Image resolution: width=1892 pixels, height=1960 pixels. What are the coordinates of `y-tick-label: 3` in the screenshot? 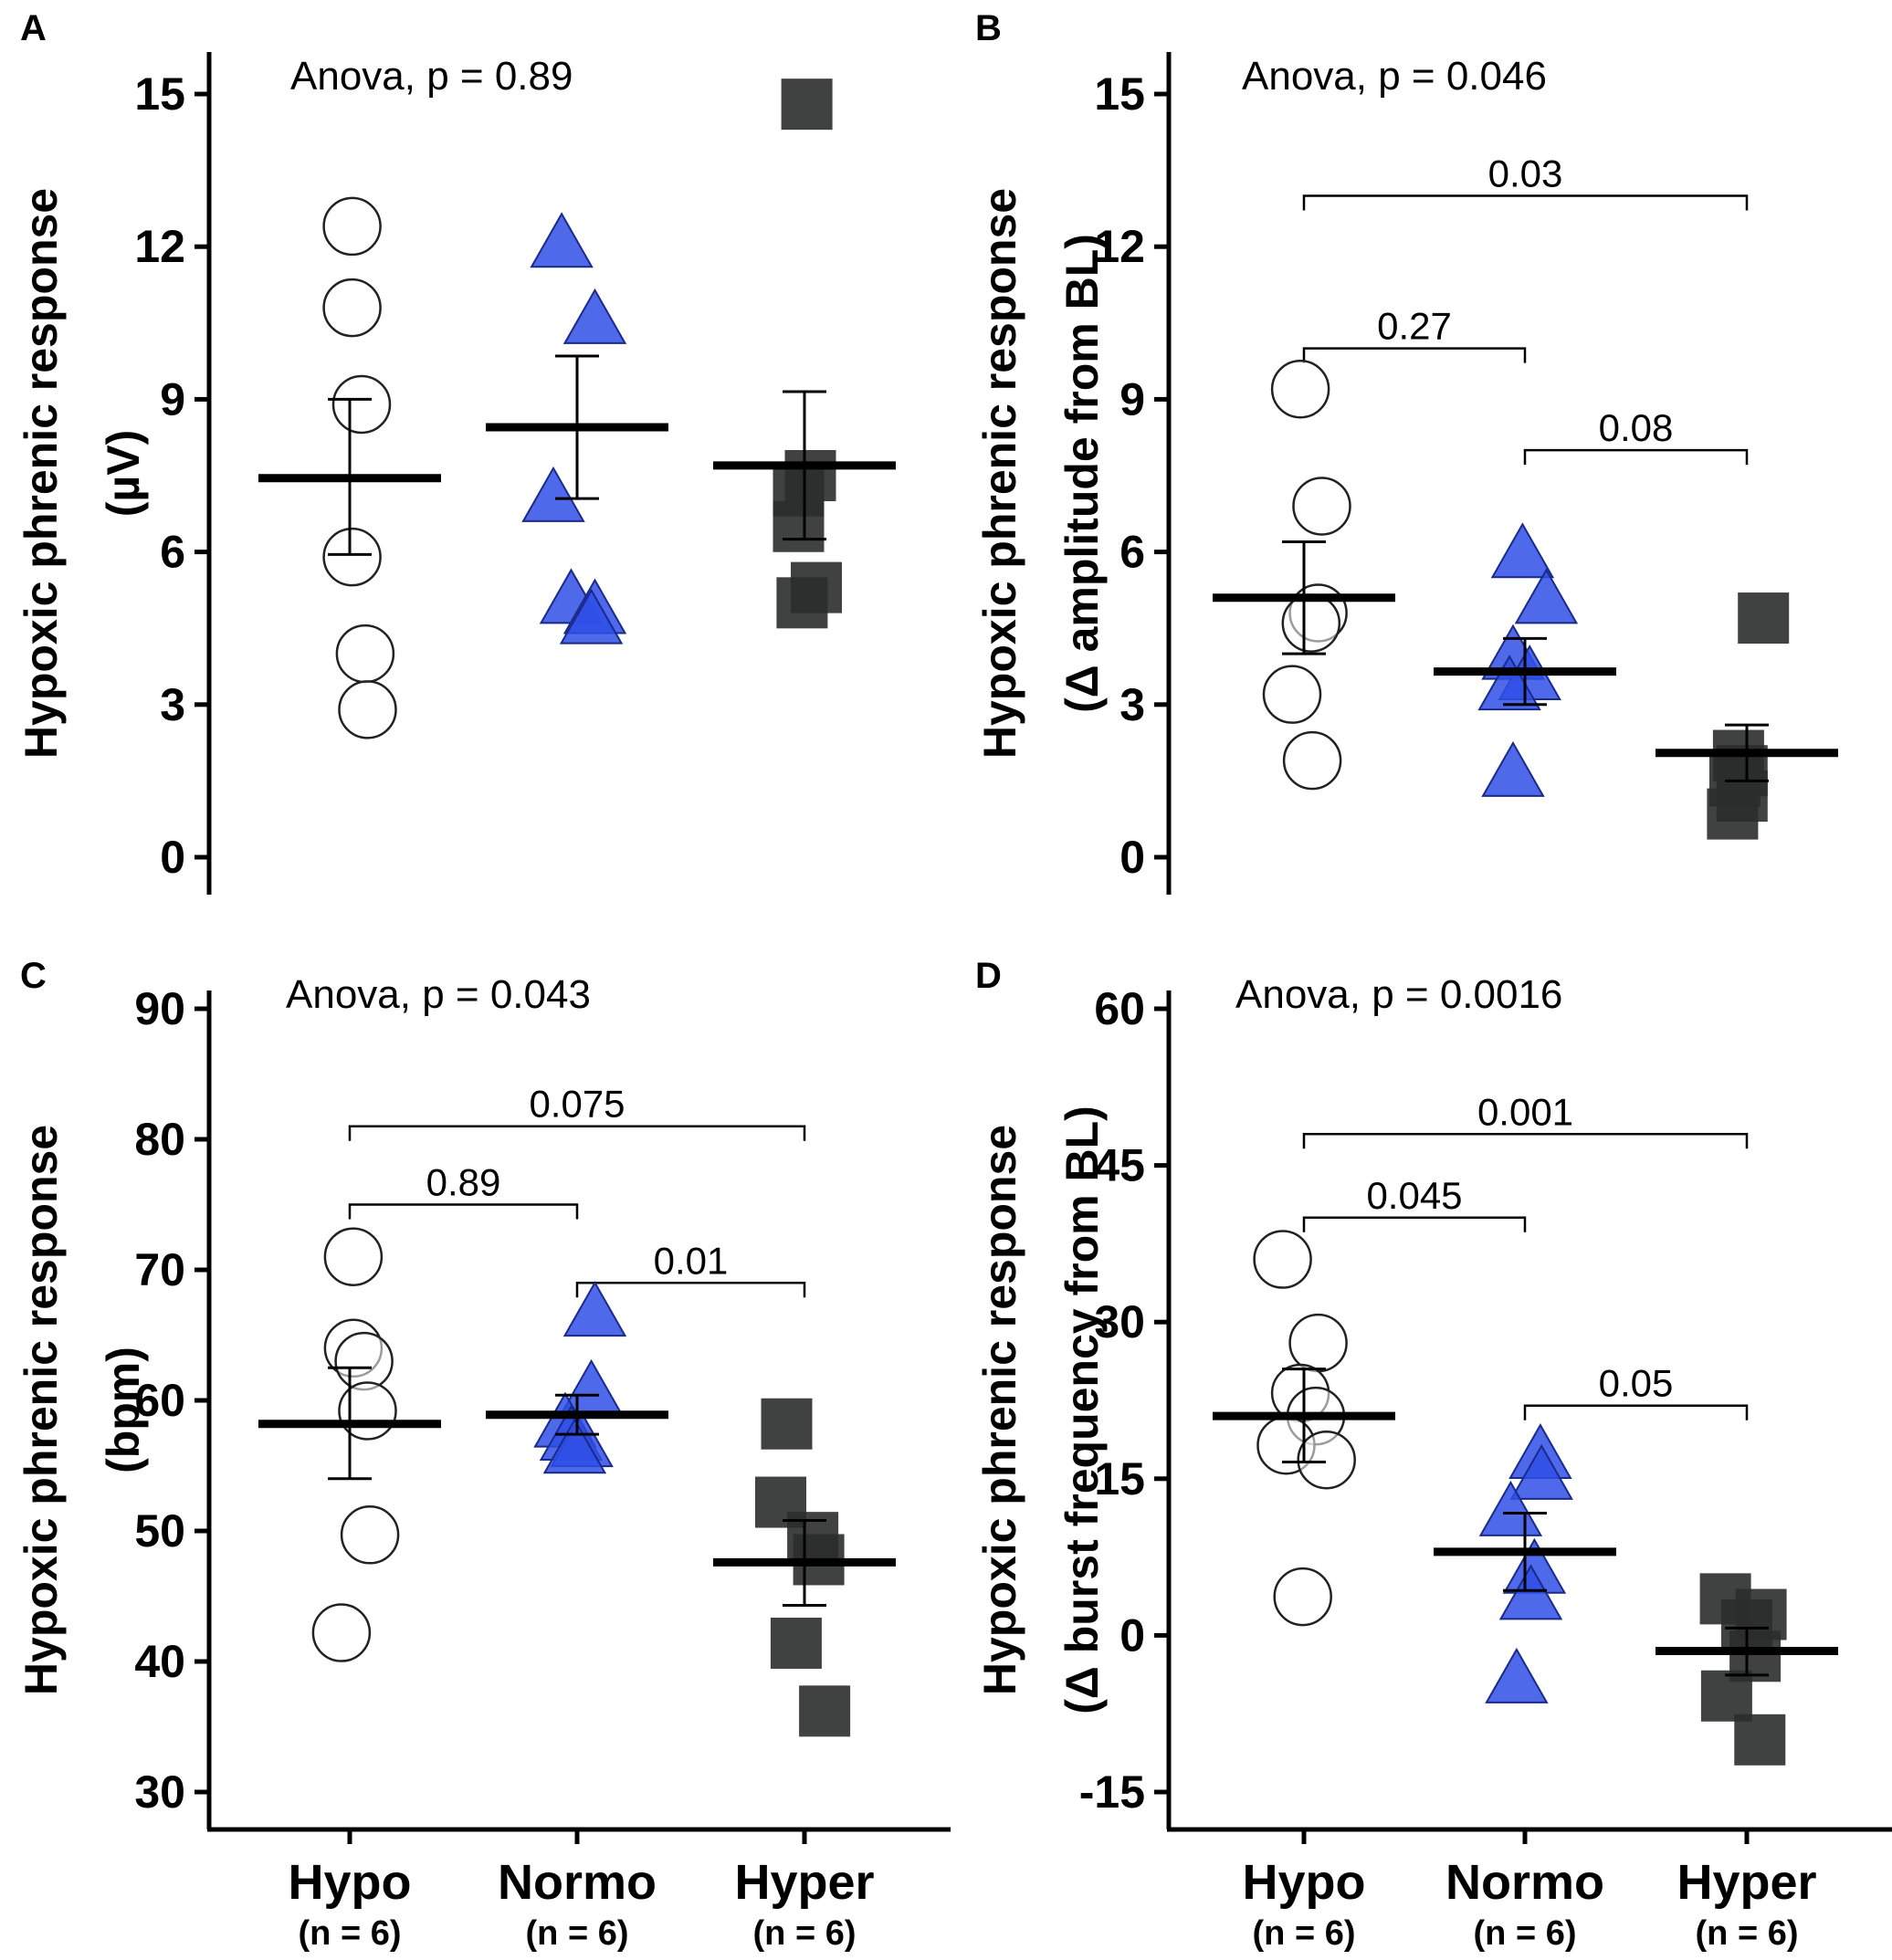 It's located at (1132, 704).